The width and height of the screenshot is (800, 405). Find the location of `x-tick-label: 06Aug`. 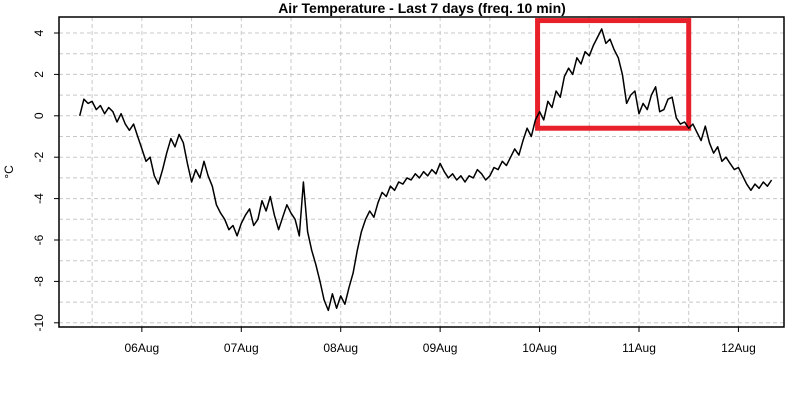

x-tick-label: 06Aug is located at coordinates (142, 348).